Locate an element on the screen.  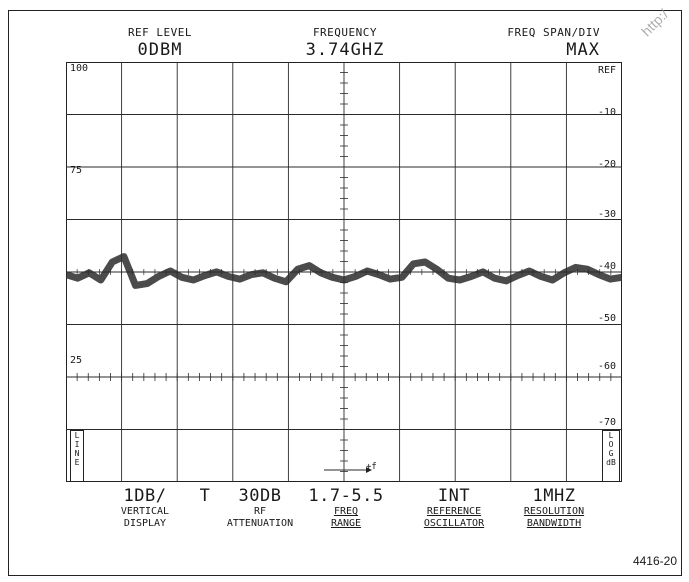
ref-level-label: REF LEVEL is located at coordinates (160, 32).